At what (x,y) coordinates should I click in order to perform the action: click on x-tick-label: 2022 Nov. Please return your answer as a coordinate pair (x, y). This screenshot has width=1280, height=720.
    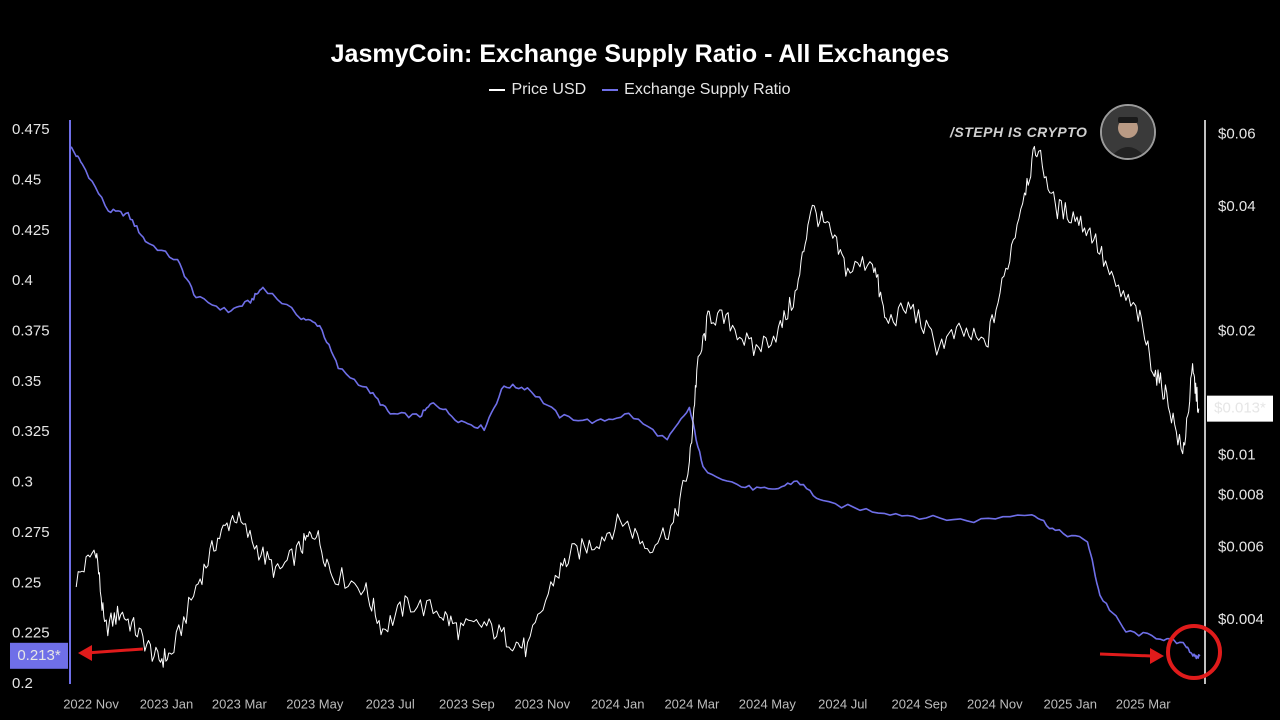
    Looking at the image, I should click on (91, 703).